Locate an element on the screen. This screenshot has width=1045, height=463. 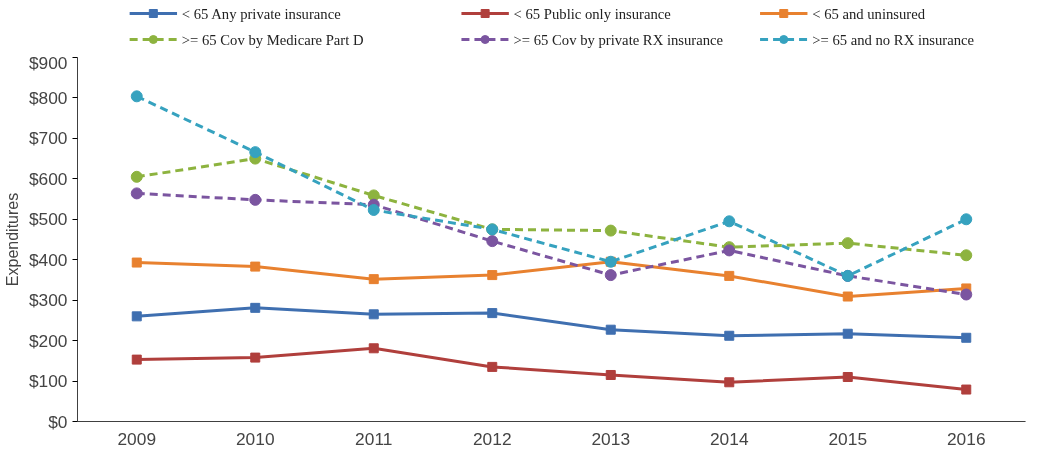
x-tick-label: 2011 is located at coordinates (374, 438).